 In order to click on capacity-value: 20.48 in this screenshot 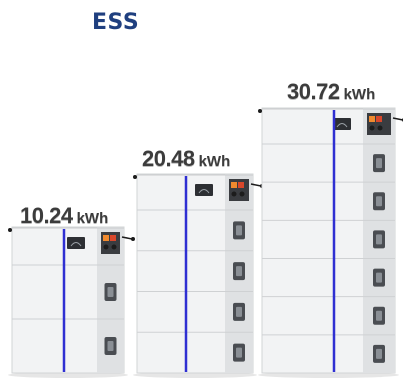, I will do `click(168, 158)`.